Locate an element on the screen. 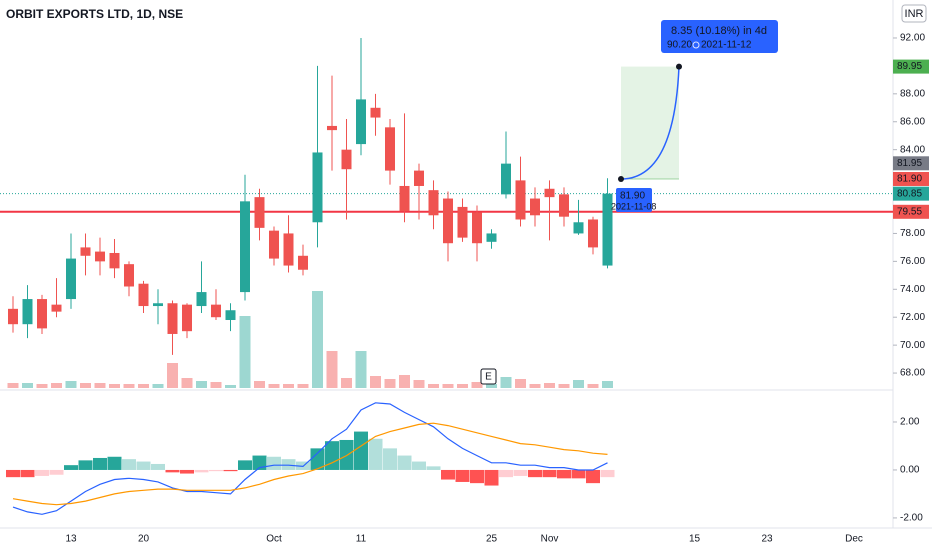  y-tick-label: 84.00 is located at coordinates (912, 149).